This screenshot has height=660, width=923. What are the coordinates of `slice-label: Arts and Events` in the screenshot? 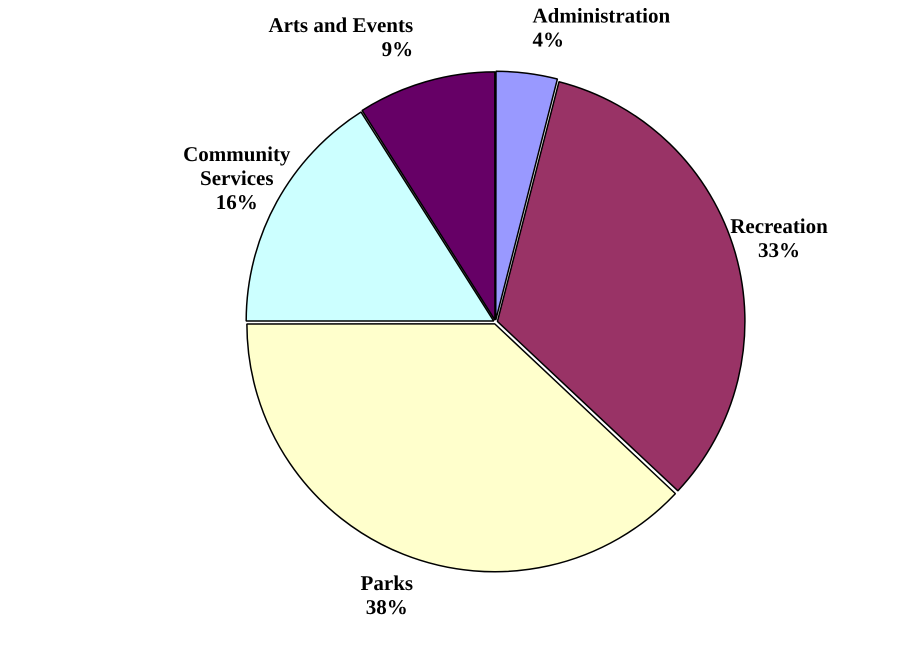 It's located at (341, 24).